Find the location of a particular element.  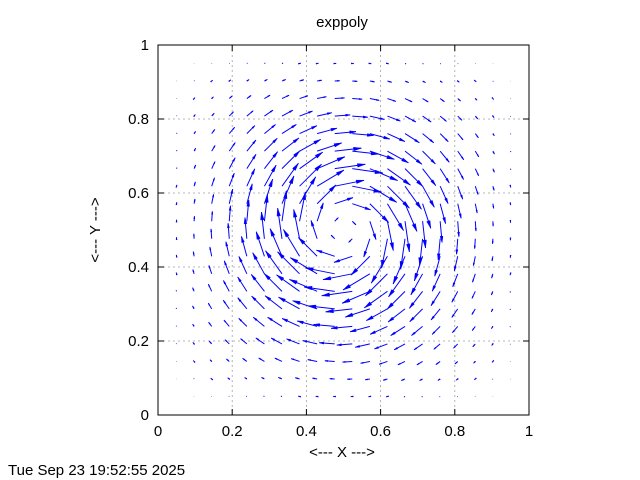

x-tick-label: 0.6 is located at coordinates (380, 431).